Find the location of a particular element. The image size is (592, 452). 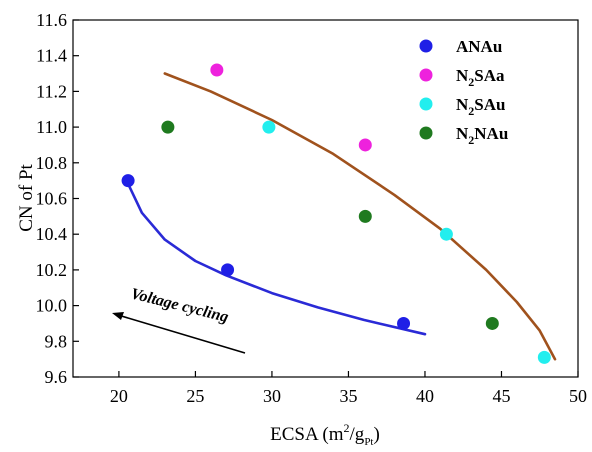

x-tick-label: 50 is located at coordinates (578, 396).